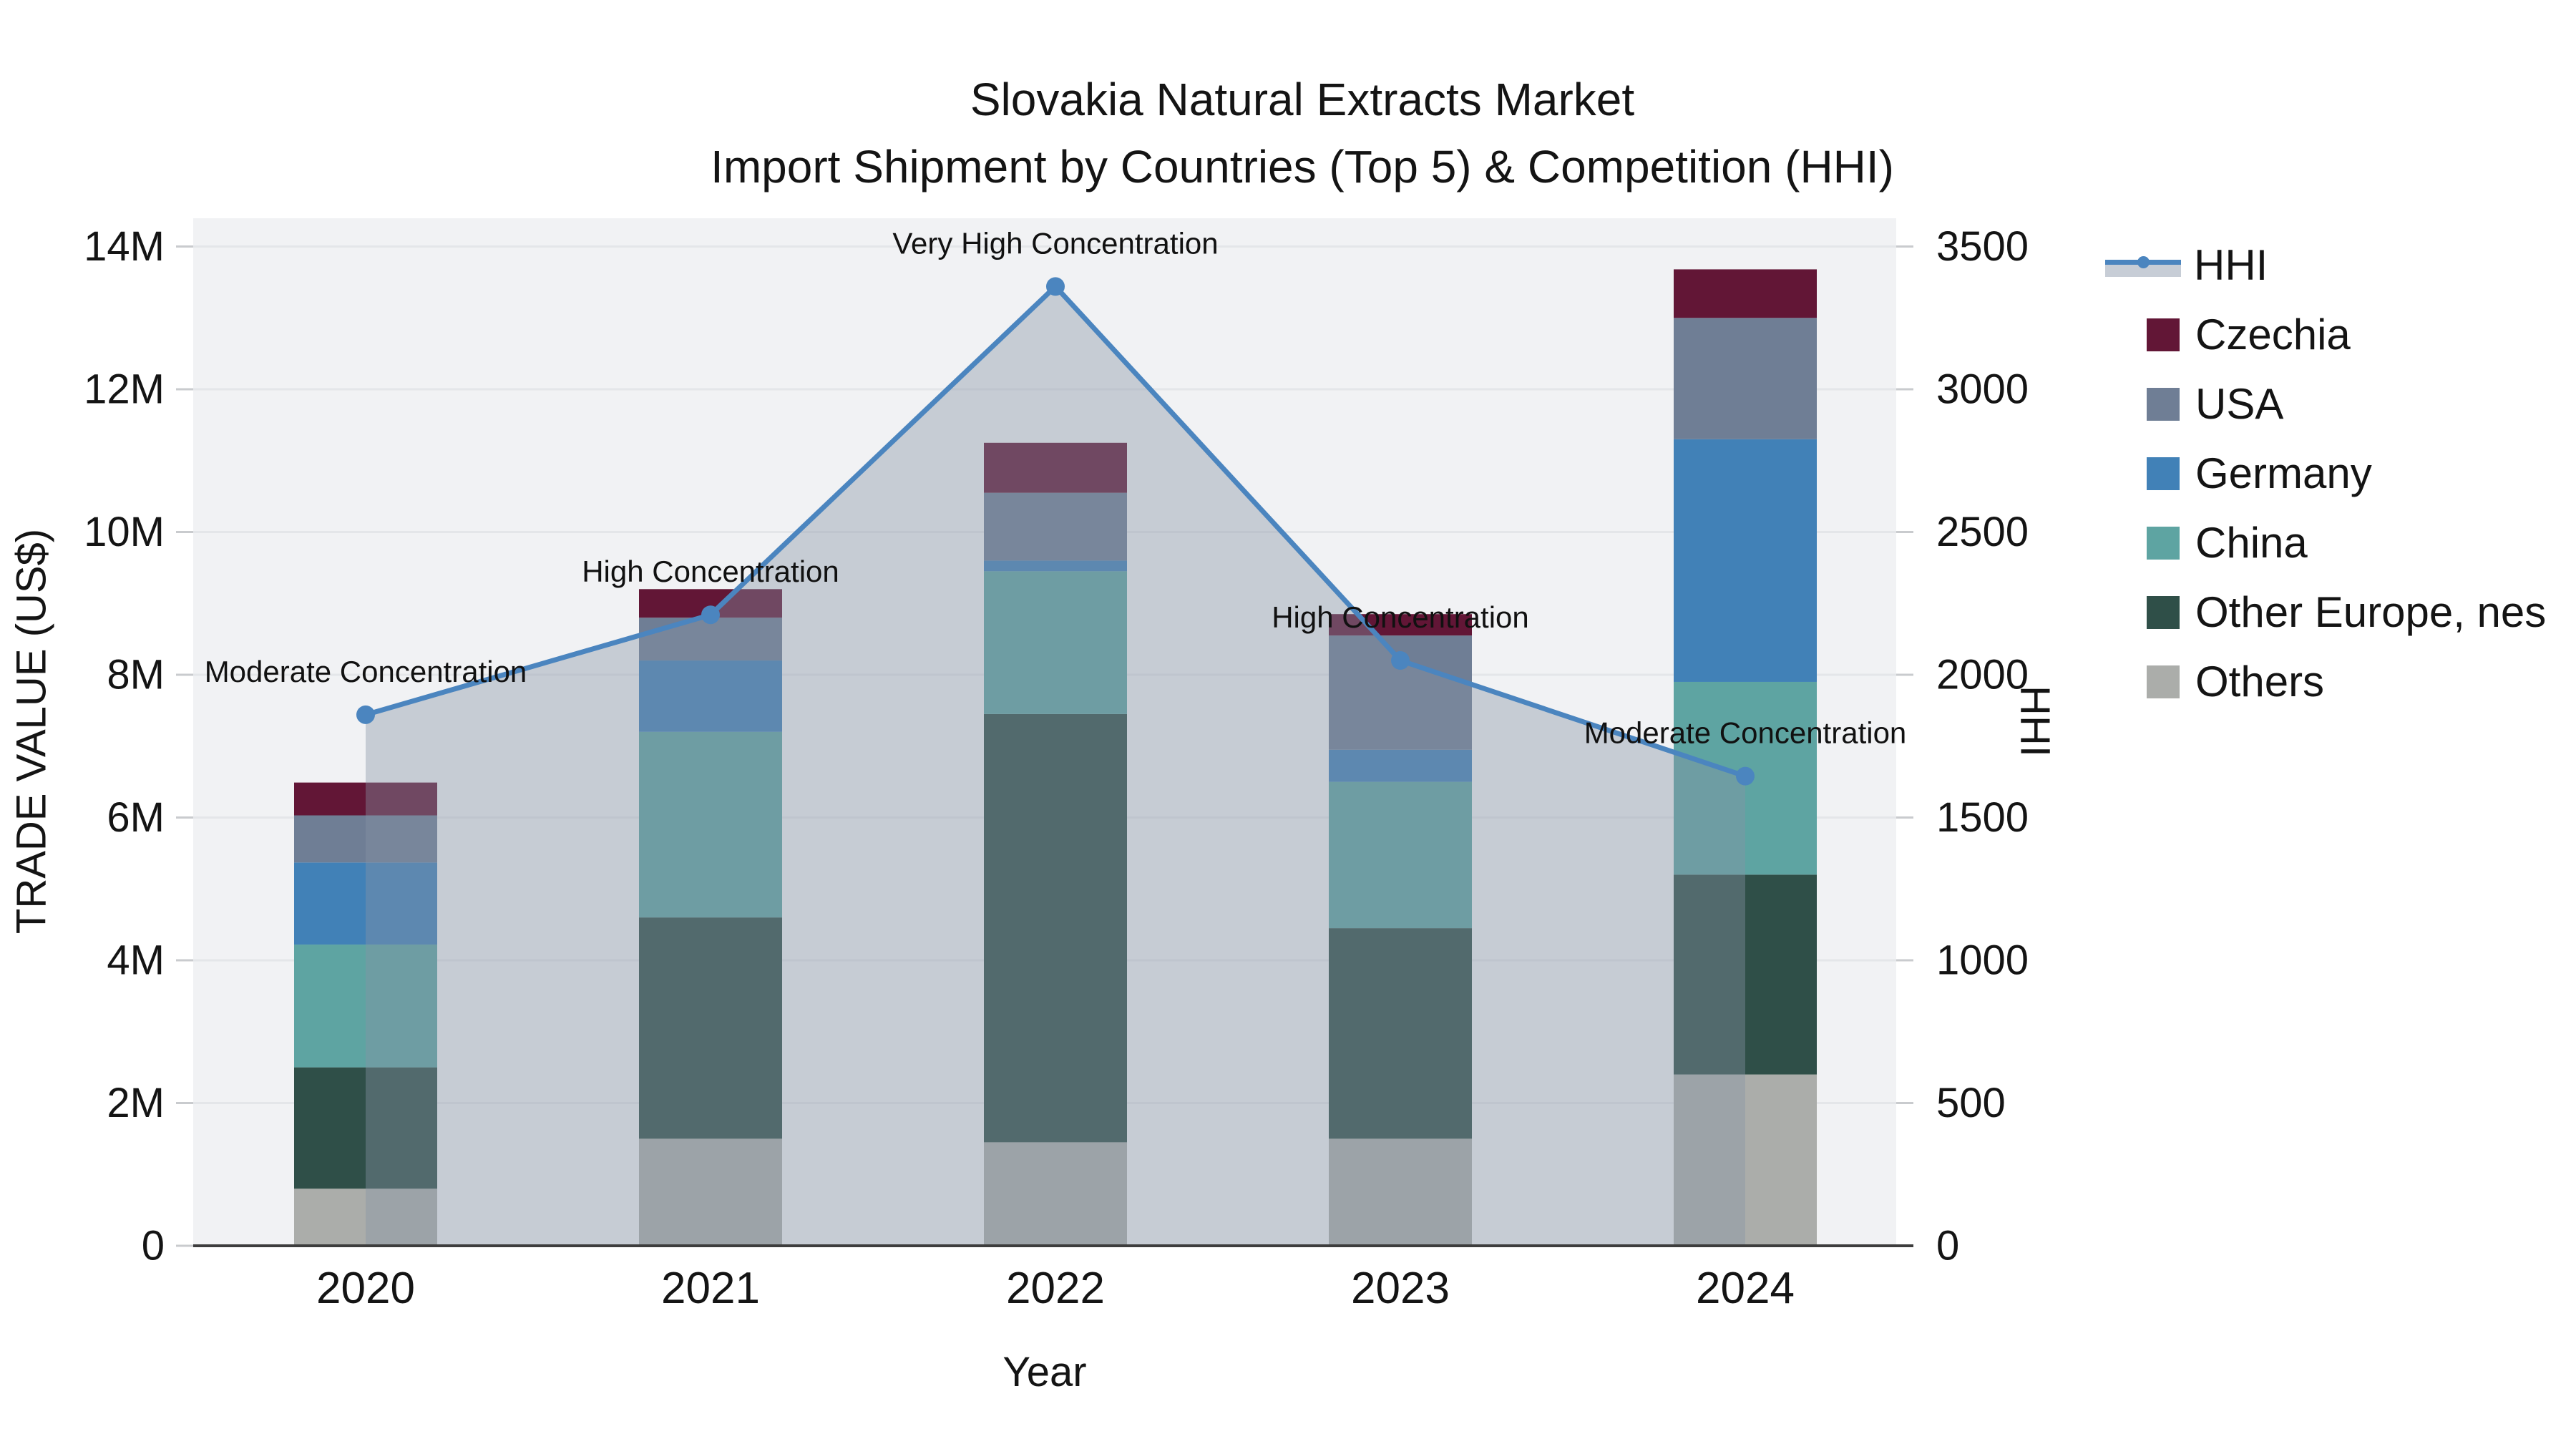  Describe the element at coordinates (1745, 1160) in the screenshot. I see `bar-segment-others-2024` at that location.